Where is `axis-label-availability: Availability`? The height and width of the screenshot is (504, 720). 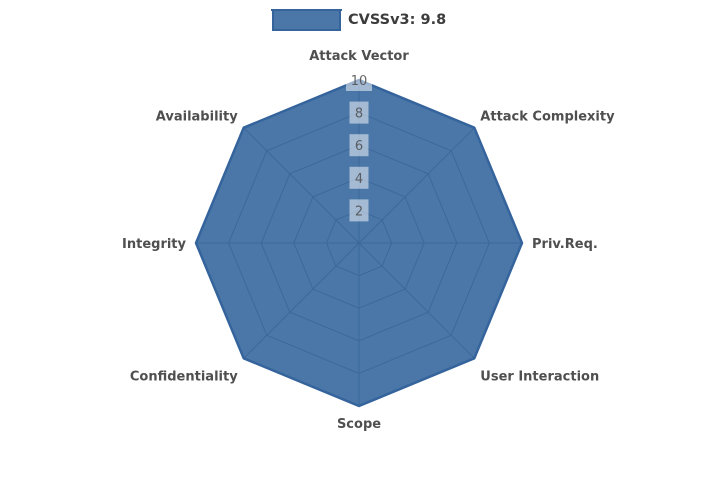 axis-label-availability: Availability is located at coordinates (197, 117).